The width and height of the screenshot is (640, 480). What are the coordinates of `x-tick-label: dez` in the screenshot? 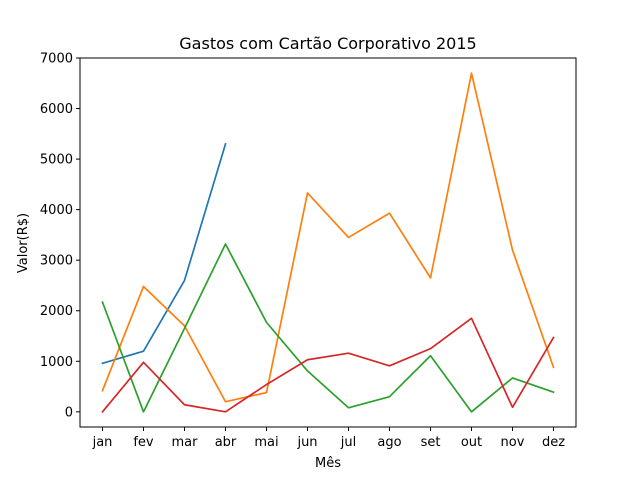 It's located at (553, 442).